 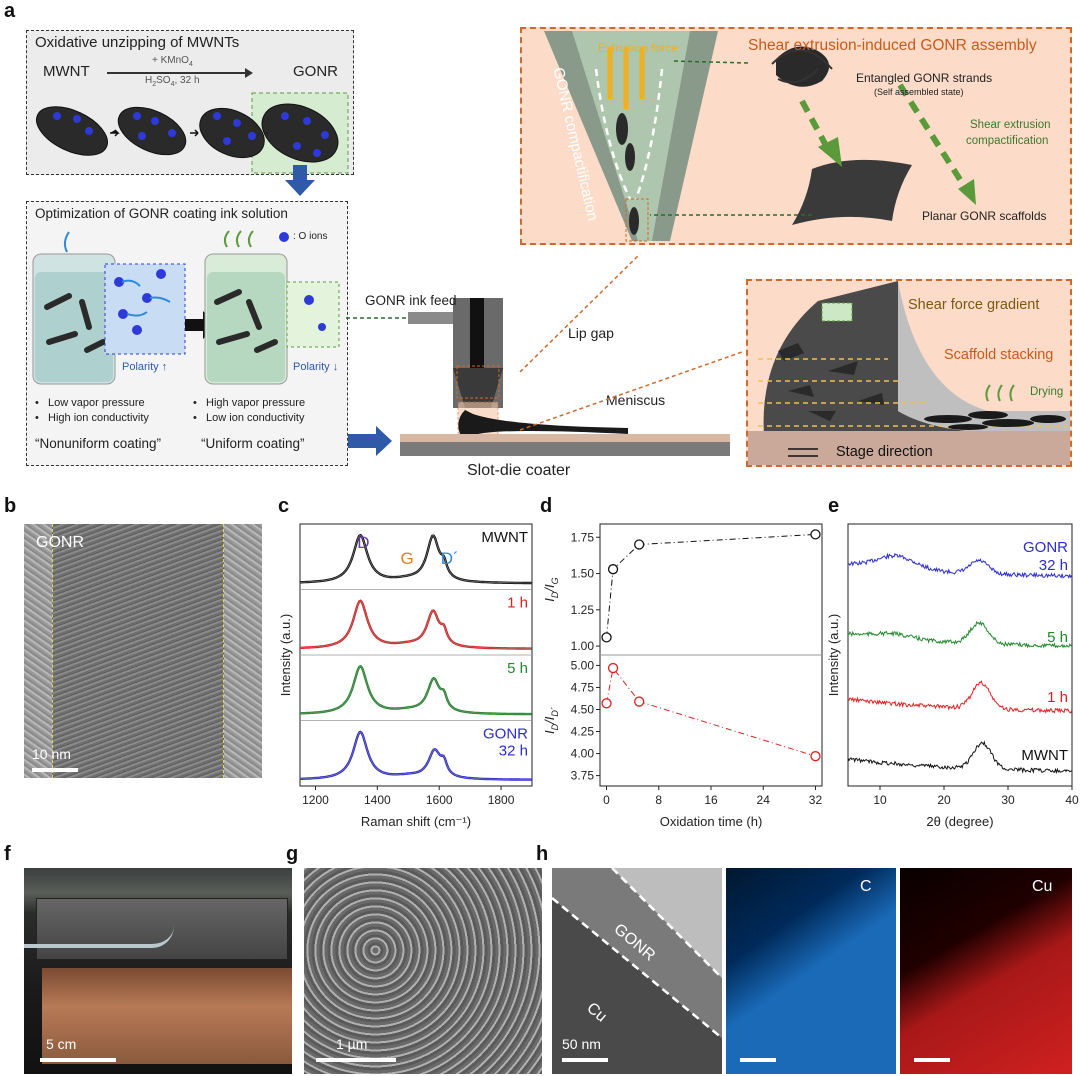 What do you see at coordinates (583, 574) in the screenshot?
I see `ratio-top-ytick-label: 1.50` at bounding box center [583, 574].